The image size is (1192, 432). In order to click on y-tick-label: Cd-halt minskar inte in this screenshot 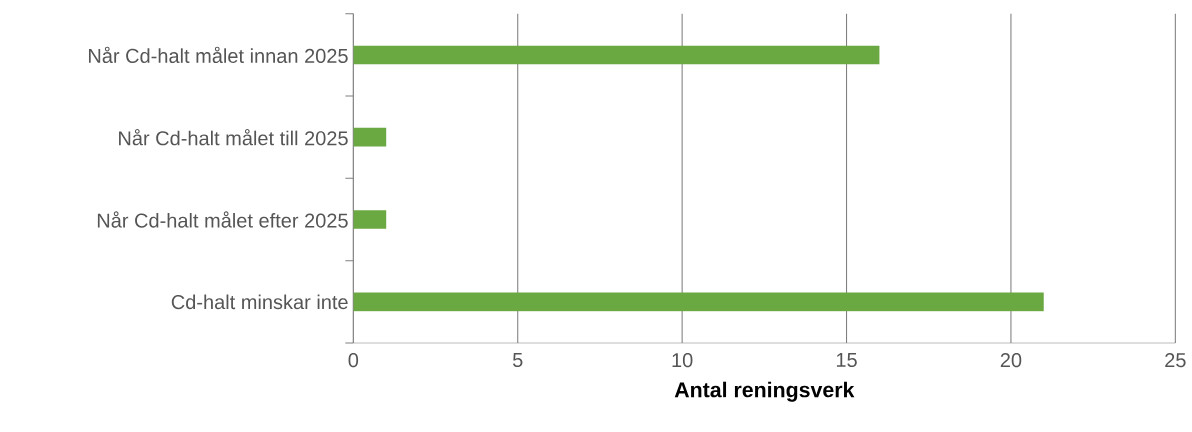, I will do `click(259, 302)`.